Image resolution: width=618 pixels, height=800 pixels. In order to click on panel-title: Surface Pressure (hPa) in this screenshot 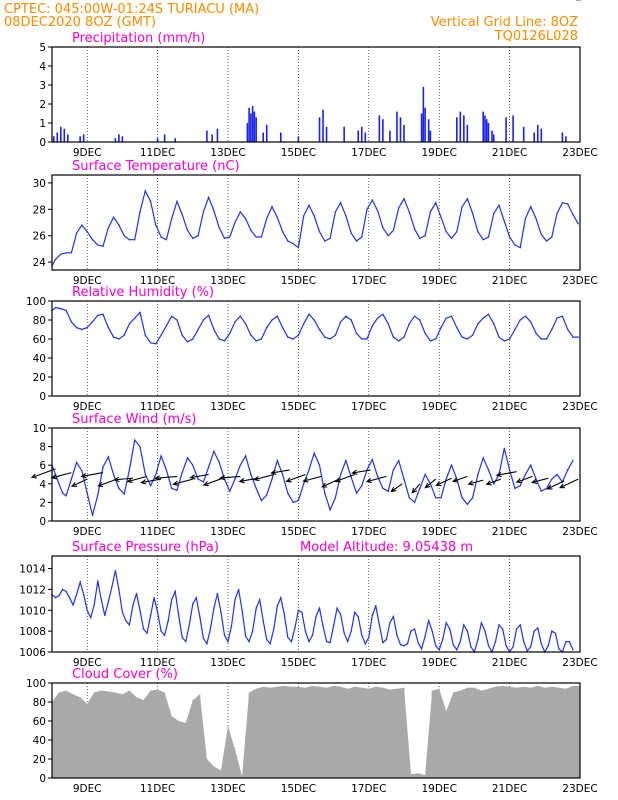, I will do `click(145, 547)`.